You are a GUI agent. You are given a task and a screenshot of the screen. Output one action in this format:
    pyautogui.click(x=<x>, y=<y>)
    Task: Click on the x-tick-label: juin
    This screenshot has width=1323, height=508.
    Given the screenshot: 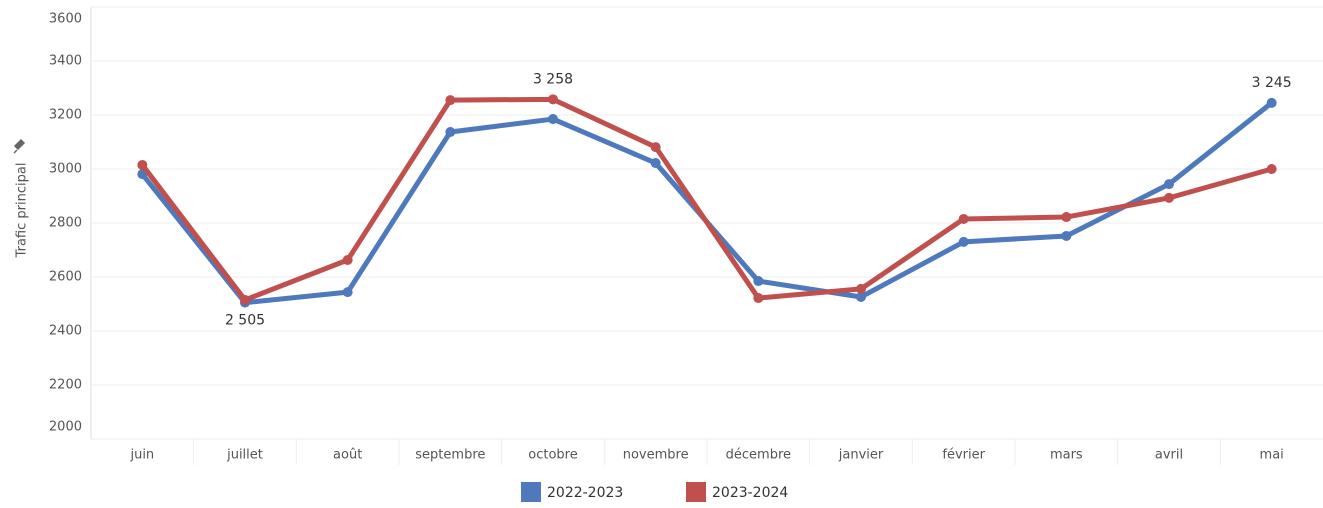 What is the action you would take?
    pyautogui.click(x=141, y=455)
    